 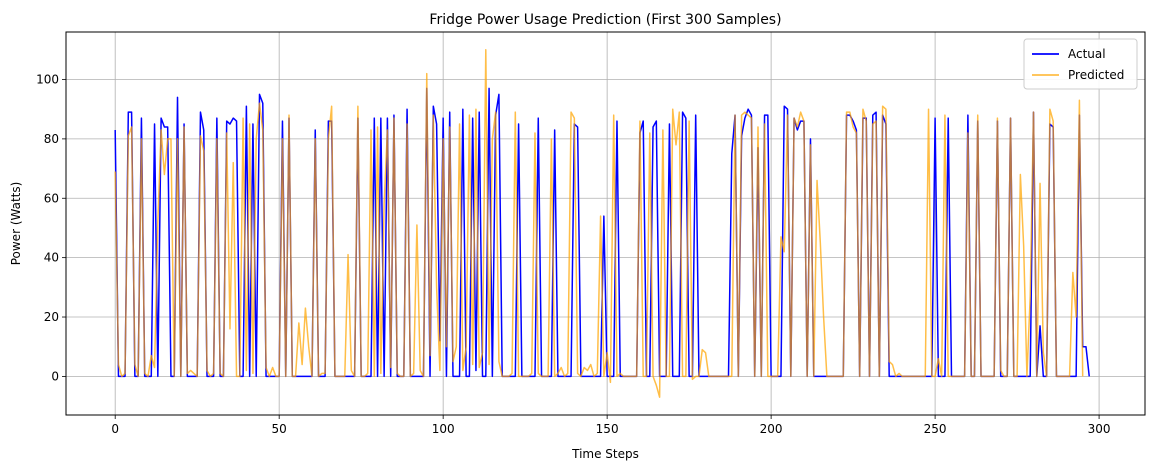 I want to click on x-tick-label: 300, so click(x=1099, y=429).